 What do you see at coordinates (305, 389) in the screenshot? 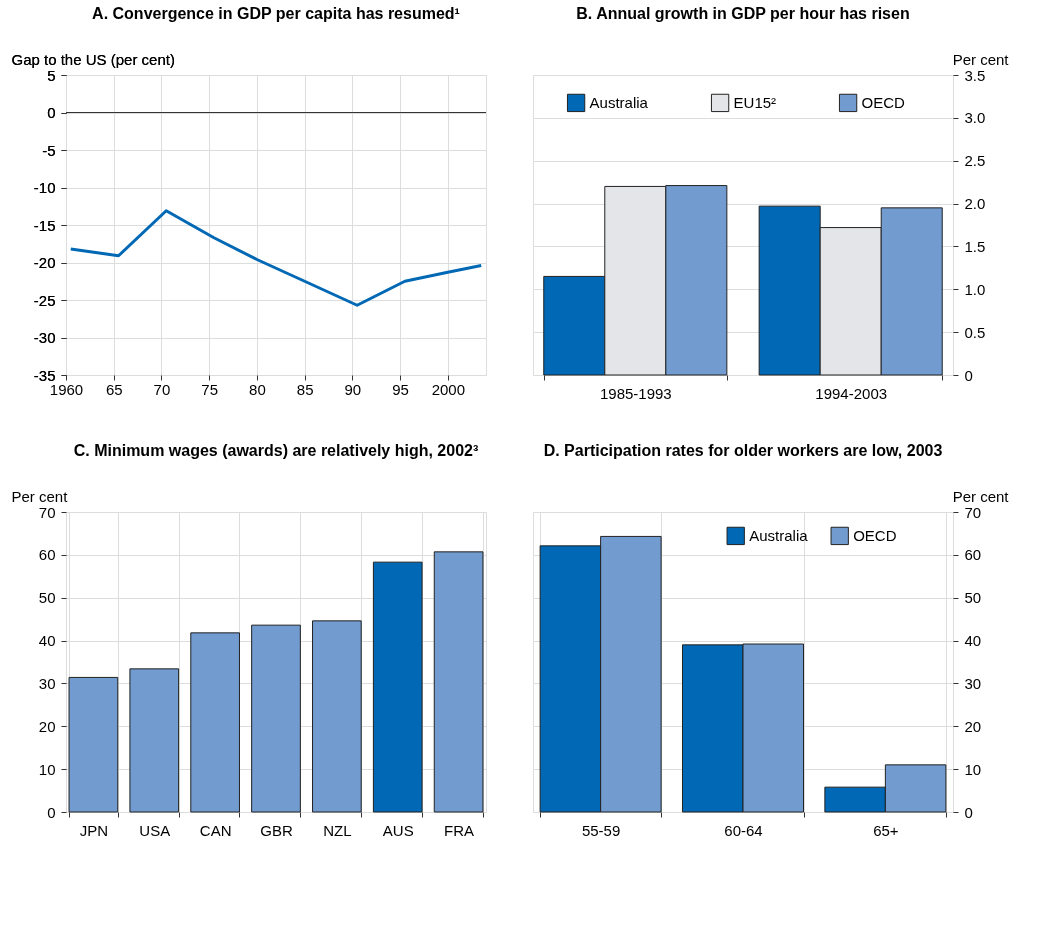
I see `x-tick-label: 85` at bounding box center [305, 389].